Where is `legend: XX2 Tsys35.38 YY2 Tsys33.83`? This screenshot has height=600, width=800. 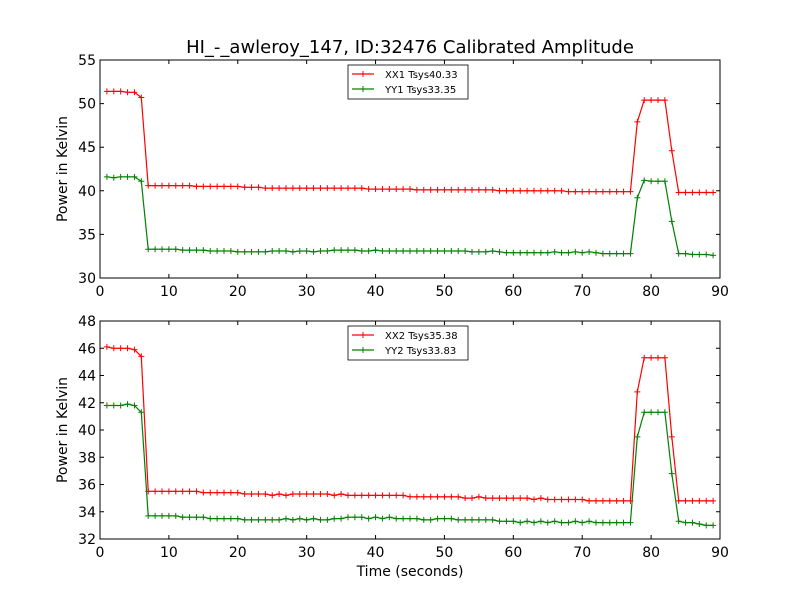
legend: XX2 Tsys35.38 YY2 Tsys33.83 is located at coordinates (408, 343).